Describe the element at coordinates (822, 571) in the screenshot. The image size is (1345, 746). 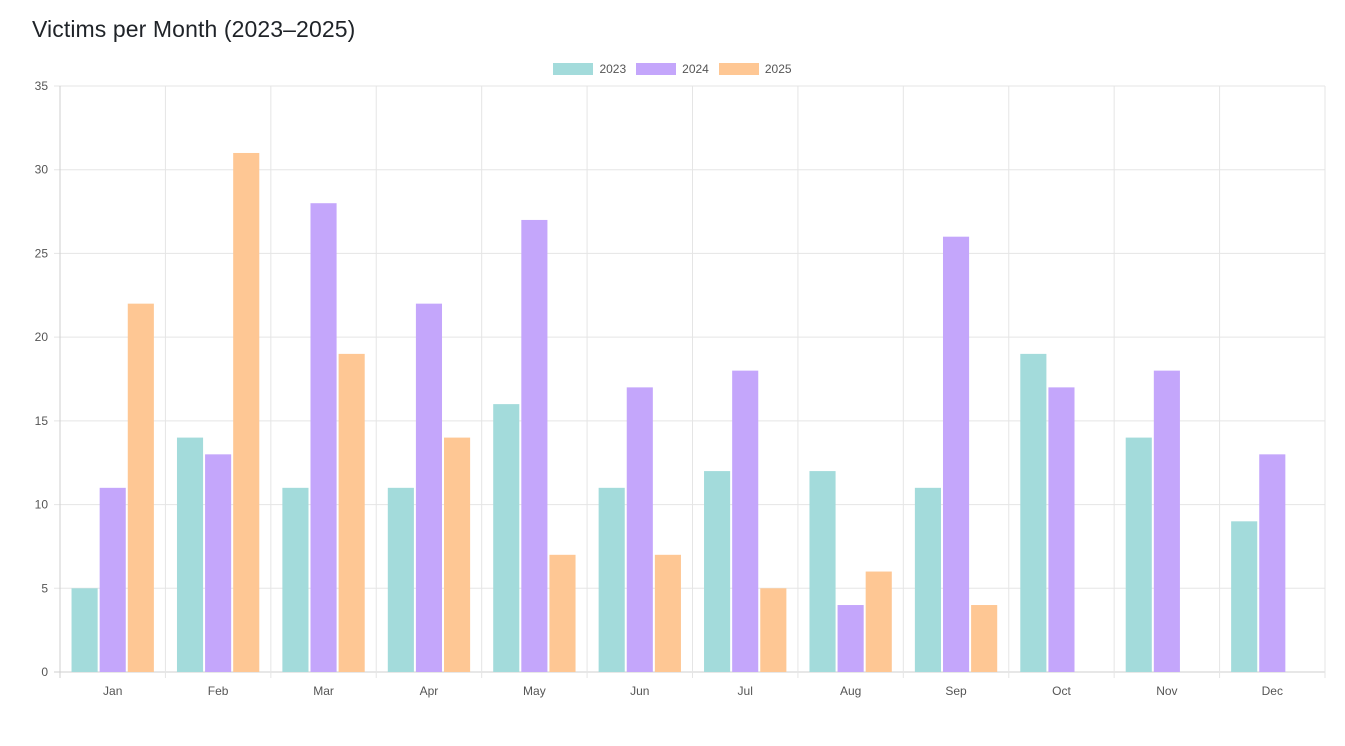
I see `bar-2023-aug` at that location.